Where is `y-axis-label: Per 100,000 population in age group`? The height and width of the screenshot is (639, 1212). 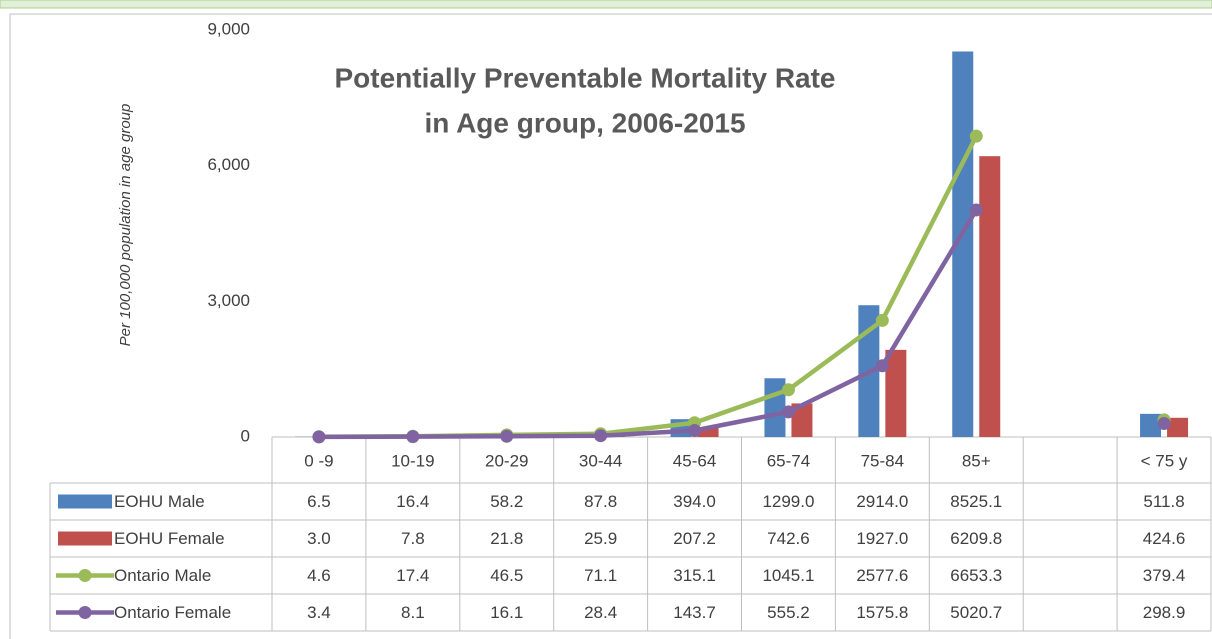 y-axis-label: Per 100,000 population in age group is located at coordinates (125, 225).